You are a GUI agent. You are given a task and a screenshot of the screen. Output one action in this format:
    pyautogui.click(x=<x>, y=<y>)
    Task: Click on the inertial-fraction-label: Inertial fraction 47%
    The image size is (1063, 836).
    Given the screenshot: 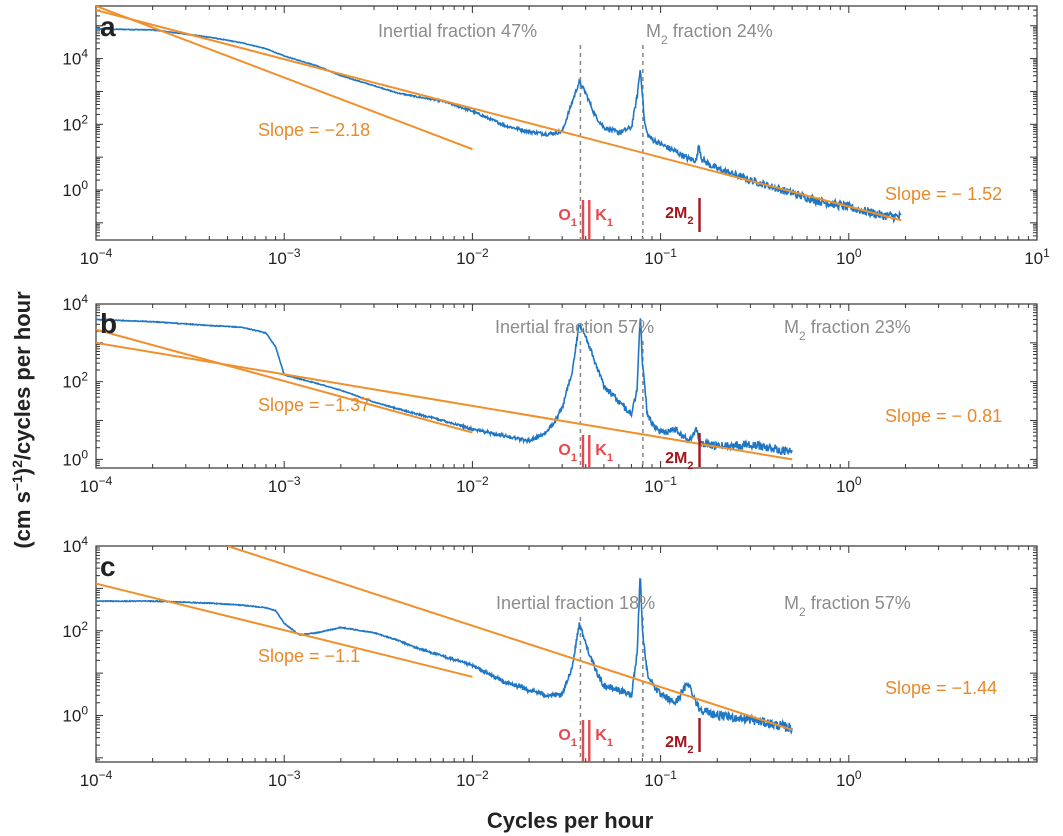 What is the action you would take?
    pyautogui.click(x=457, y=31)
    